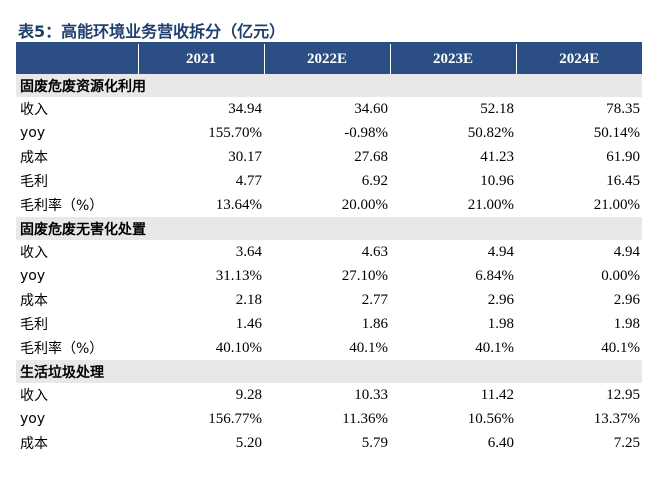 The width and height of the screenshot is (654, 478). I want to click on section-header-row: 生活垃圾处理, so click(329, 371).